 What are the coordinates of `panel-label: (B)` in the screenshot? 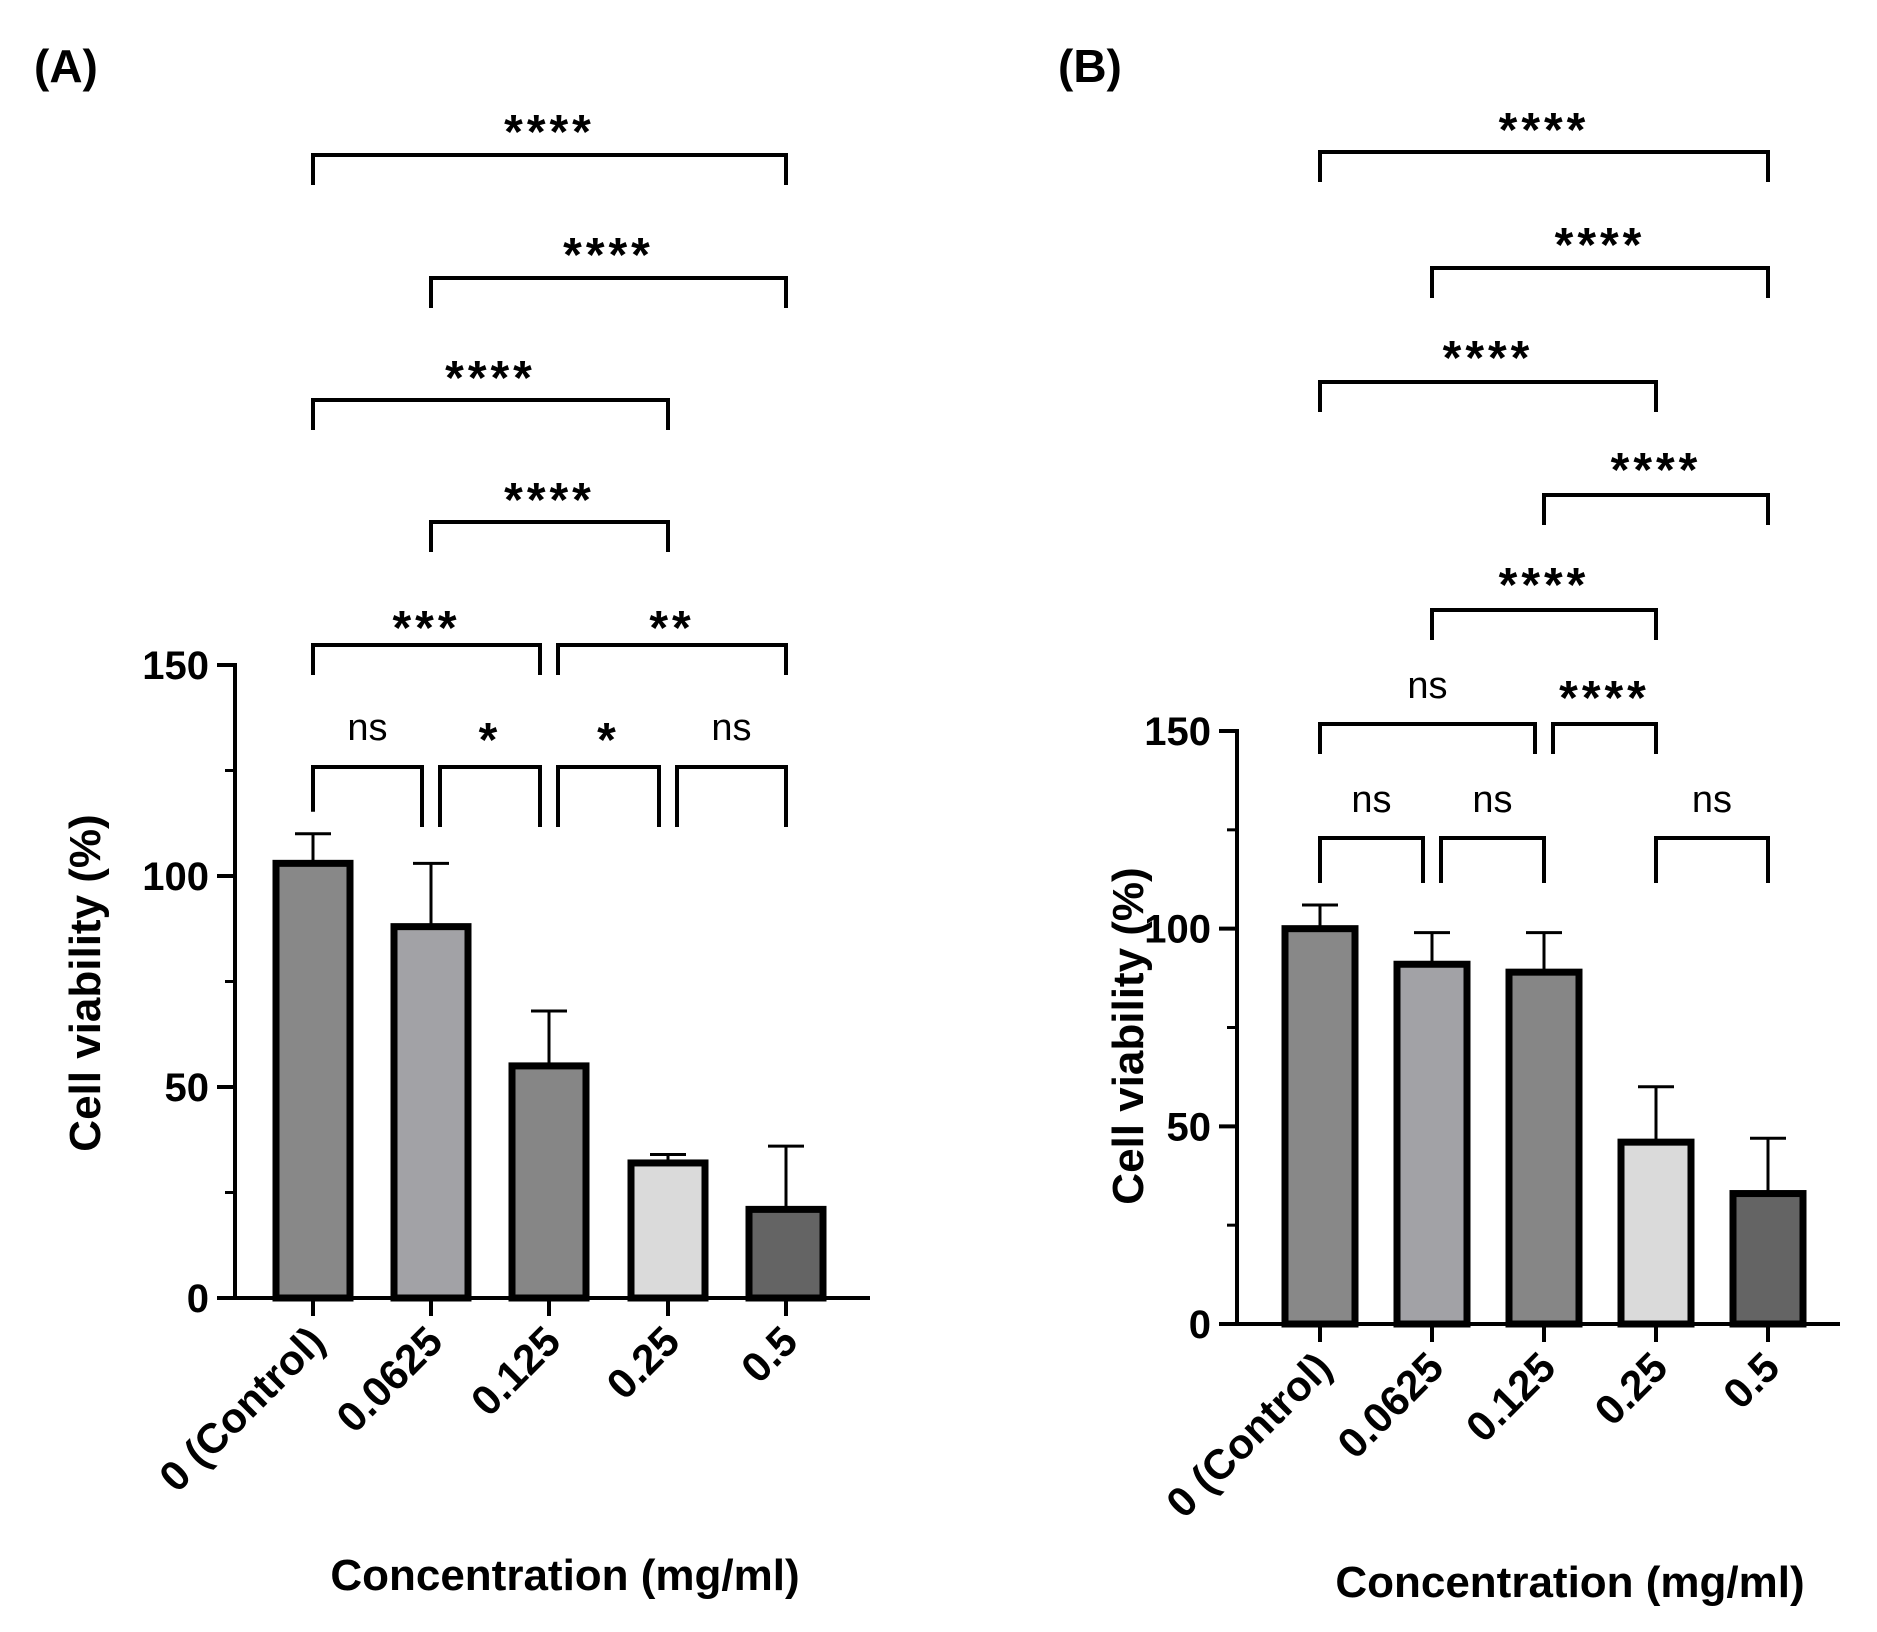 It's located at (1090, 66).